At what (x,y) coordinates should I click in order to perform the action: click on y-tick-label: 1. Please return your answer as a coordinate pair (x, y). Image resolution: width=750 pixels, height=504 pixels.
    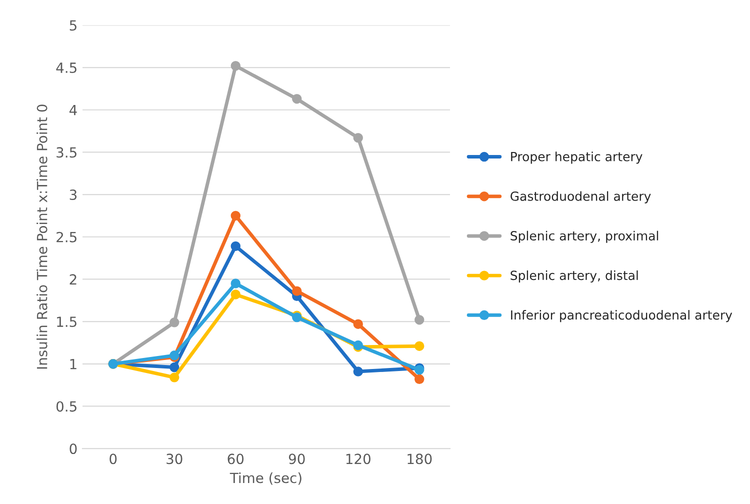
    Looking at the image, I should click on (73, 364).